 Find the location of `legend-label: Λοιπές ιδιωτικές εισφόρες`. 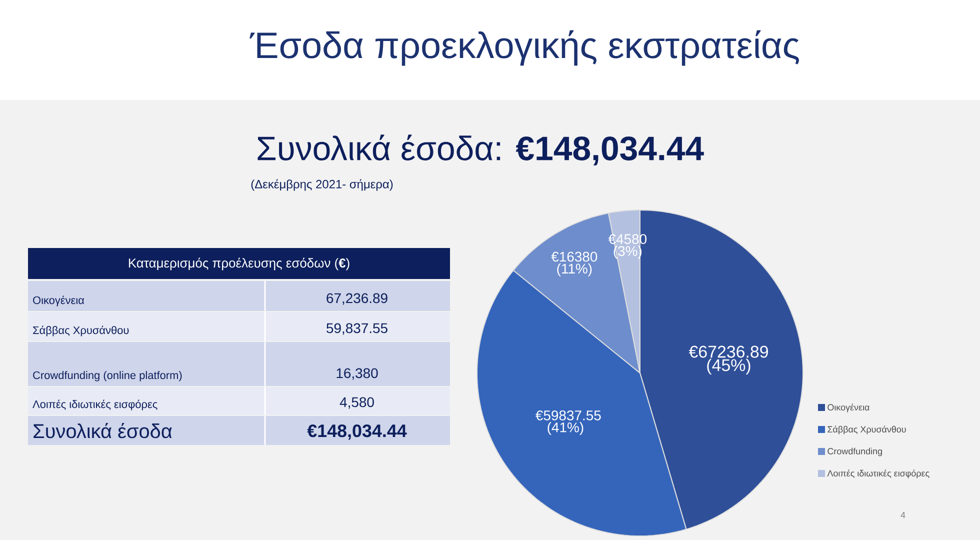

legend-label: Λοιπές ιδιωτικές εισφόρες is located at coordinates (878, 474).